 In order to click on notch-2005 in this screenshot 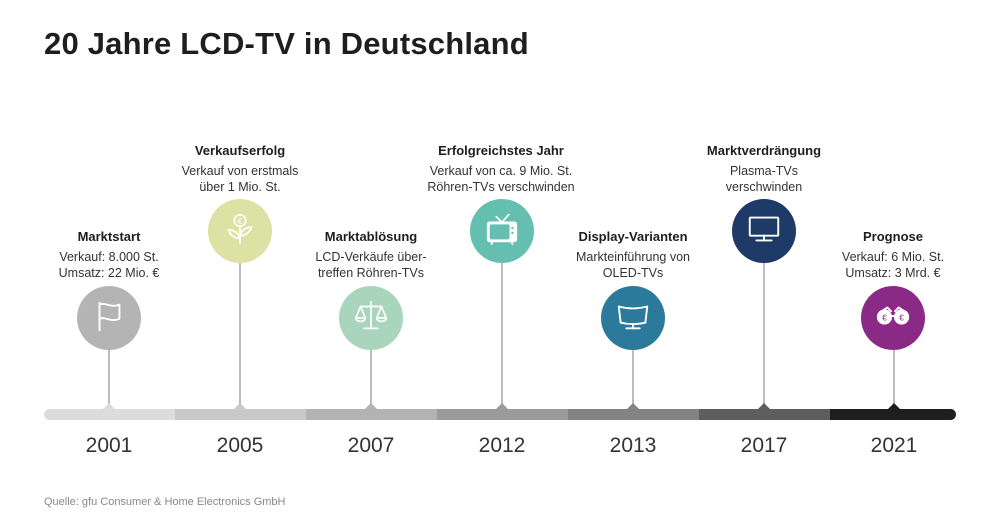, I will do `click(240, 406)`.